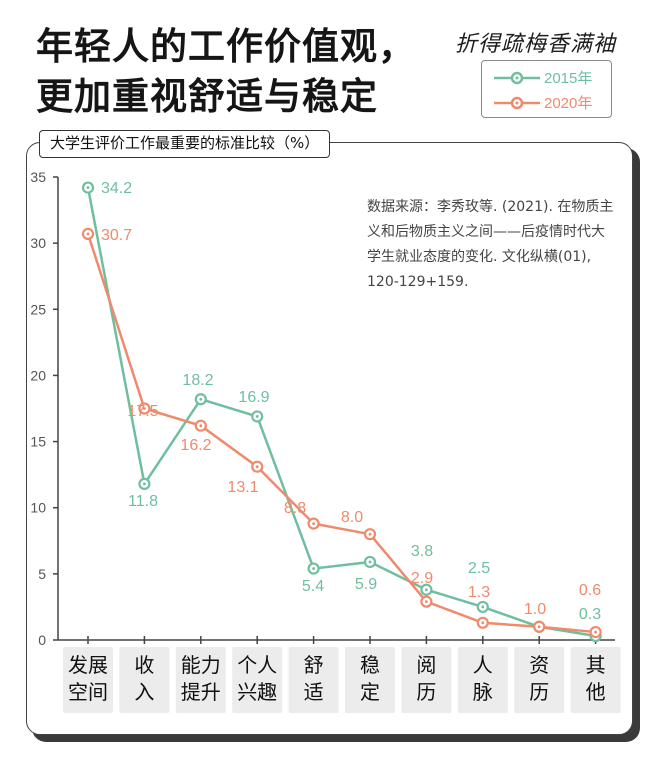  Describe the element at coordinates (479, 592) in the screenshot. I see `data-label: 1.3` at that location.